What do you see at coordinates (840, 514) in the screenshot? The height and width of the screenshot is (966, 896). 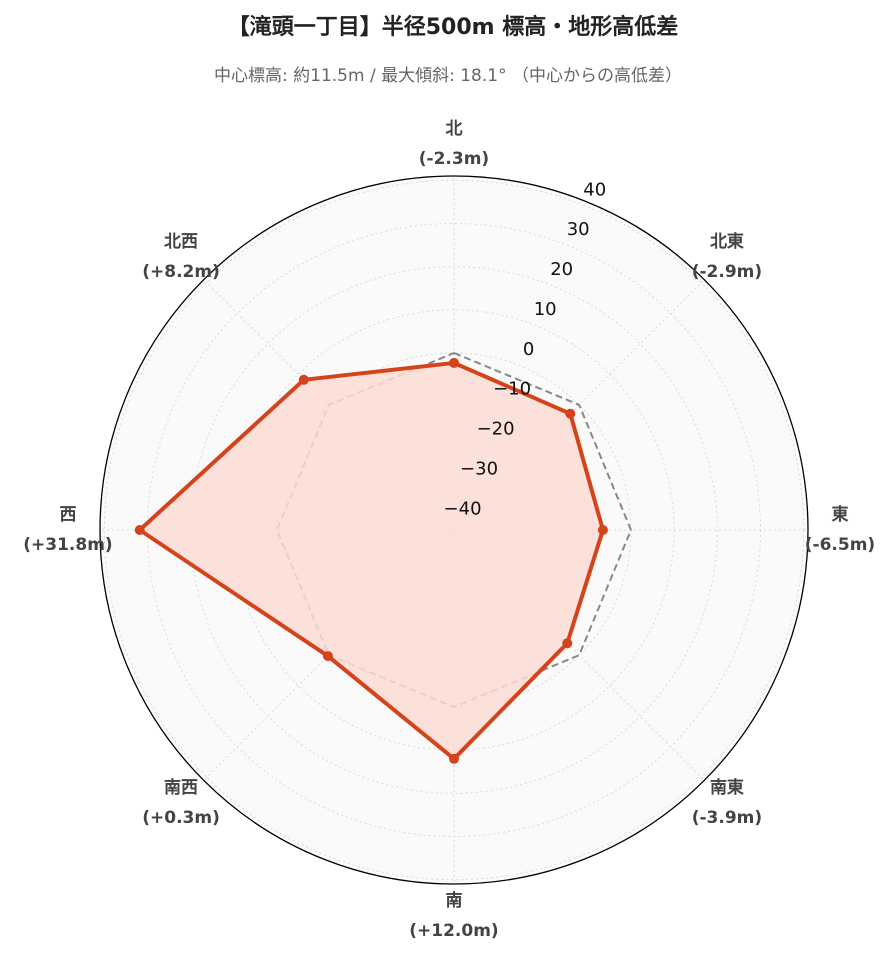 I see `category-label: 東` at bounding box center [840, 514].